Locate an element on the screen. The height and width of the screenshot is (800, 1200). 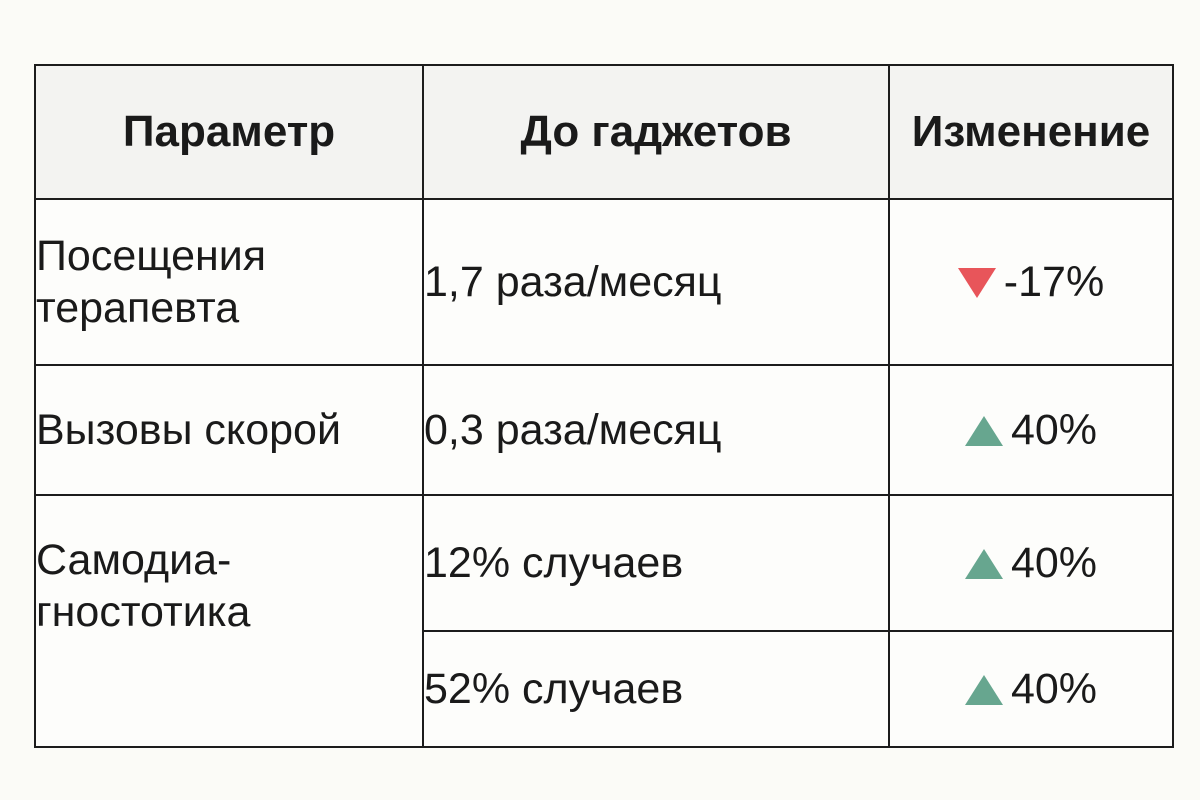
before-cell: 1,7 раза/месяц is located at coordinates (656, 282).